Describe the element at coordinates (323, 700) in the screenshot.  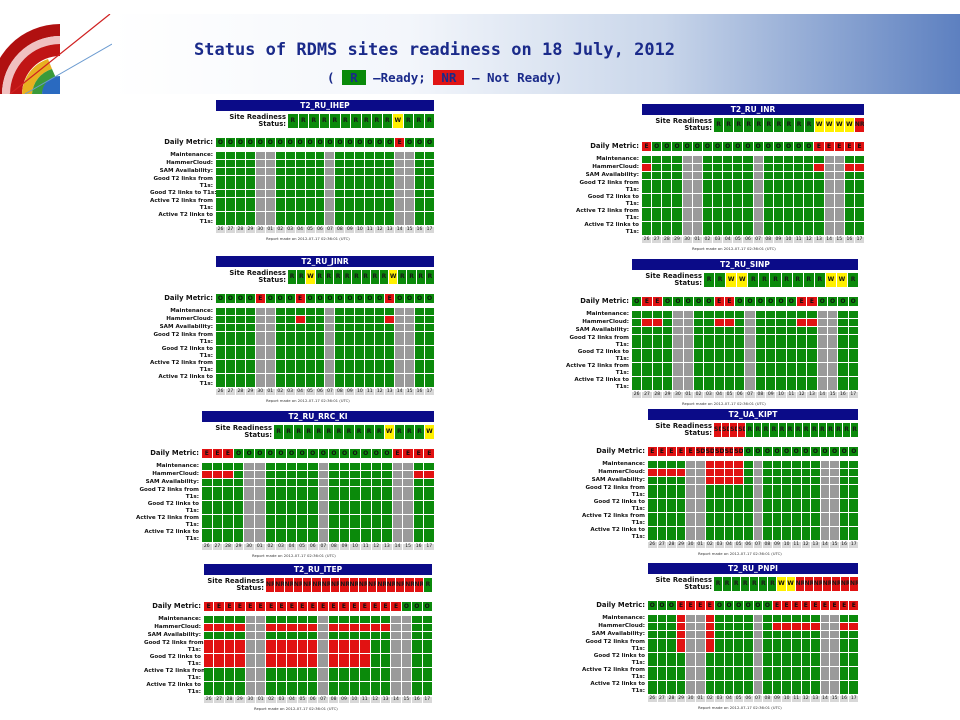
I see `date-label: 07` at that location.